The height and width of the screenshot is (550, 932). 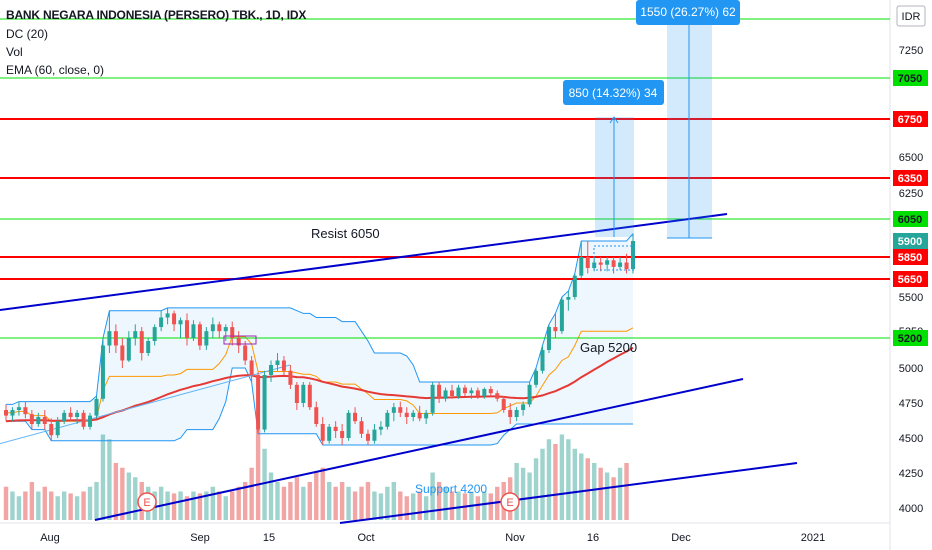 I want to click on annotation-support: Support 4200, so click(x=451, y=489).